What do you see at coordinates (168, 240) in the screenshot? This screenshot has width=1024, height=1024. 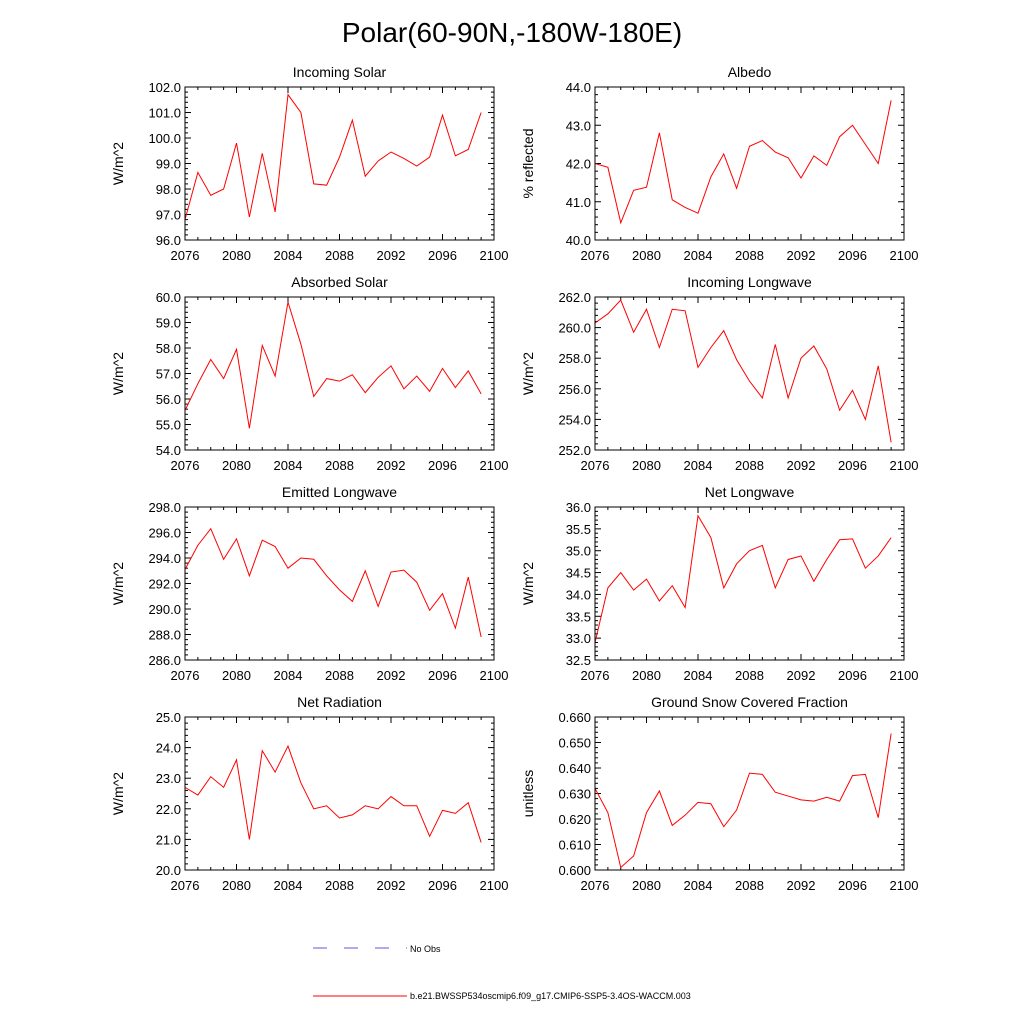 I see `y-tick-label: 96.0` at bounding box center [168, 240].